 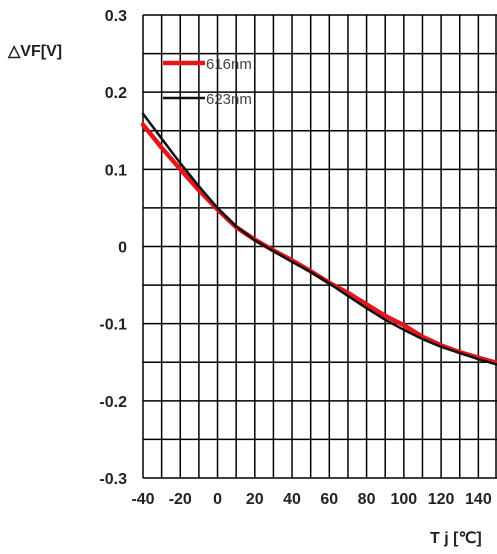 What do you see at coordinates (403, 499) in the screenshot?
I see `x-tick-label: 100` at bounding box center [403, 499].